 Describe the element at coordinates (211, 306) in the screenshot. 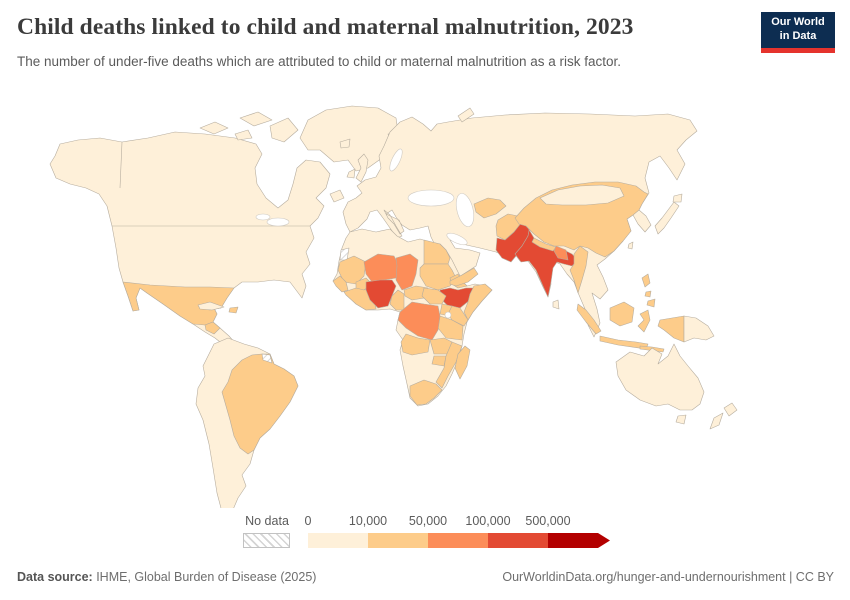

I see `country-cuba` at that location.